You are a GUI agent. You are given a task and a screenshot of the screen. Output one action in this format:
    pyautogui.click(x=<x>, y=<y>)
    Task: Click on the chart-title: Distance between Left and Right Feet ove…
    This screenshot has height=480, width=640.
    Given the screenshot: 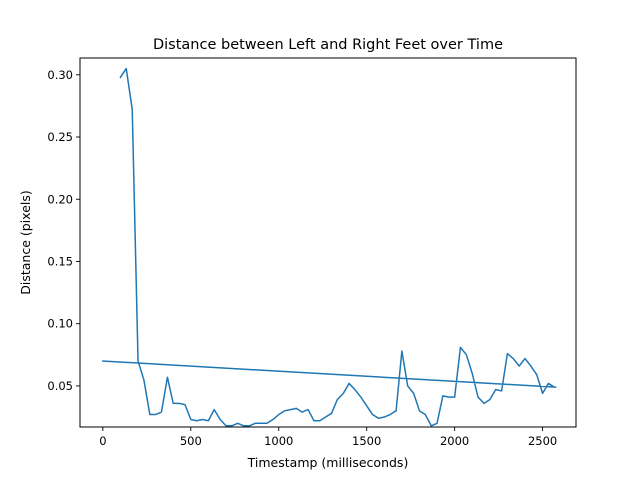 What is the action you would take?
    pyautogui.click(x=328, y=45)
    